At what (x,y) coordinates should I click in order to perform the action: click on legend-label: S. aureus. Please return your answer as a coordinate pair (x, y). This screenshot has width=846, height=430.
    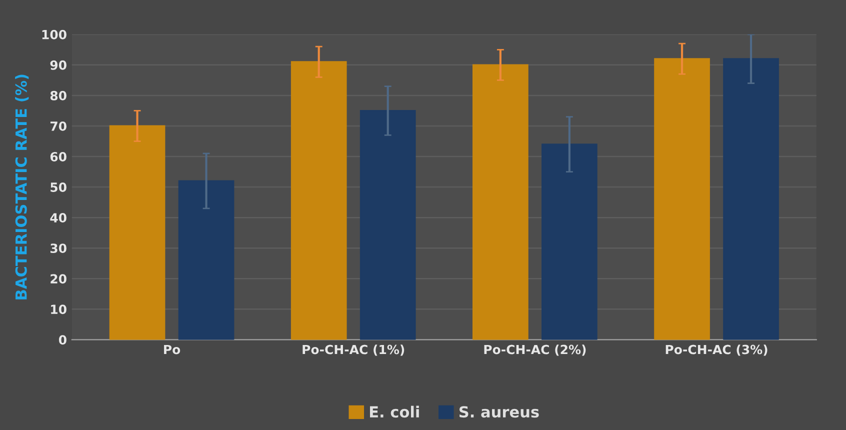
    Looking at the image, I should click on (499, 412).